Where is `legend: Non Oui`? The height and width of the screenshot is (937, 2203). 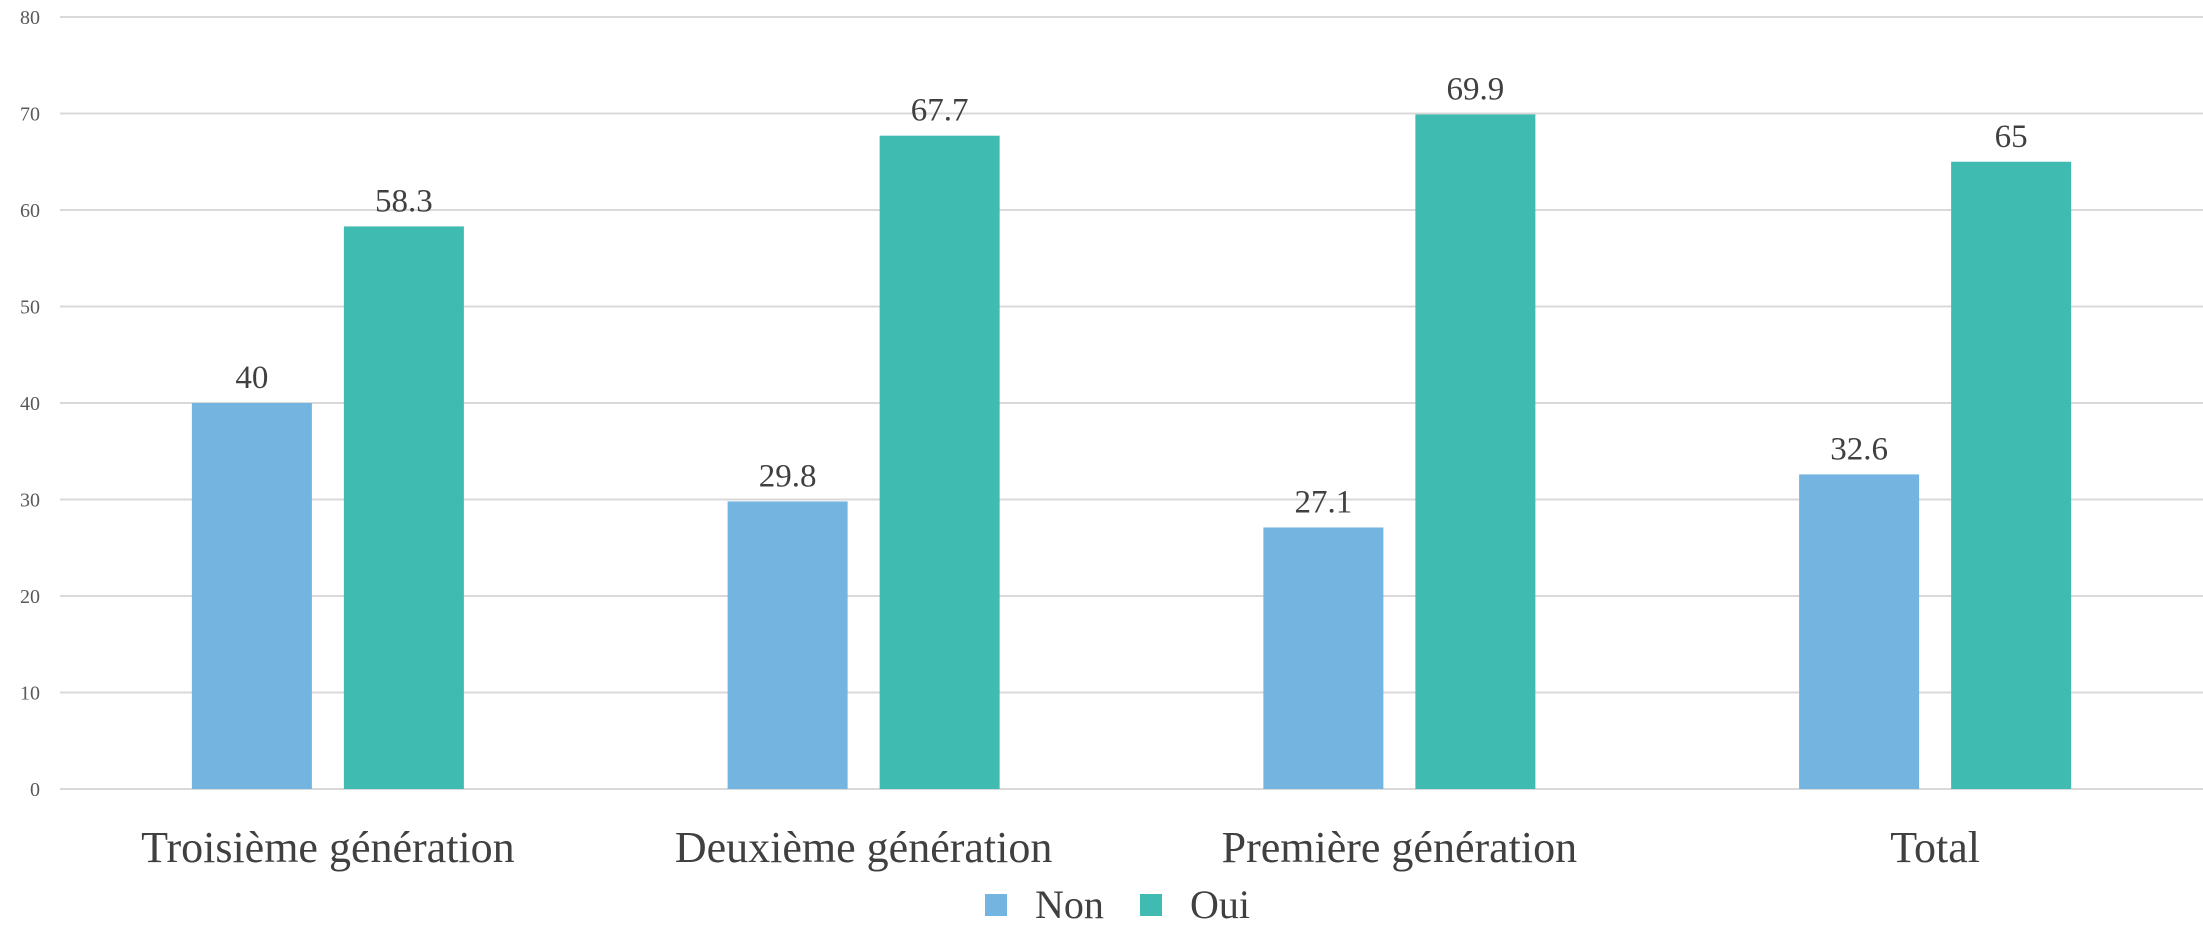 legend: Non Oui is located at coordinates (1117, 904).